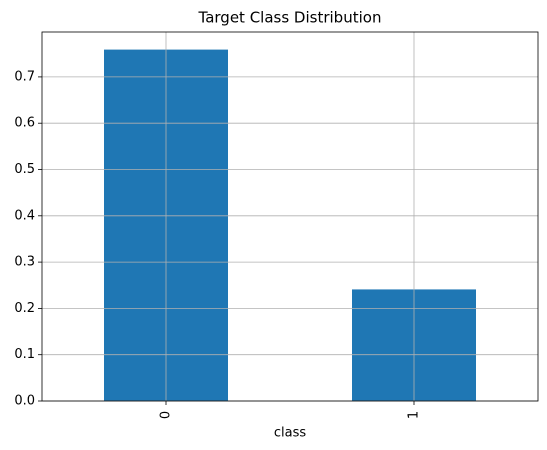 This screenshot has width=547, height=450. What do you see at coordinates (24, 401) in the screenshot?
I see `y-tick-label: 0.0` at bounding box center [24, 401].